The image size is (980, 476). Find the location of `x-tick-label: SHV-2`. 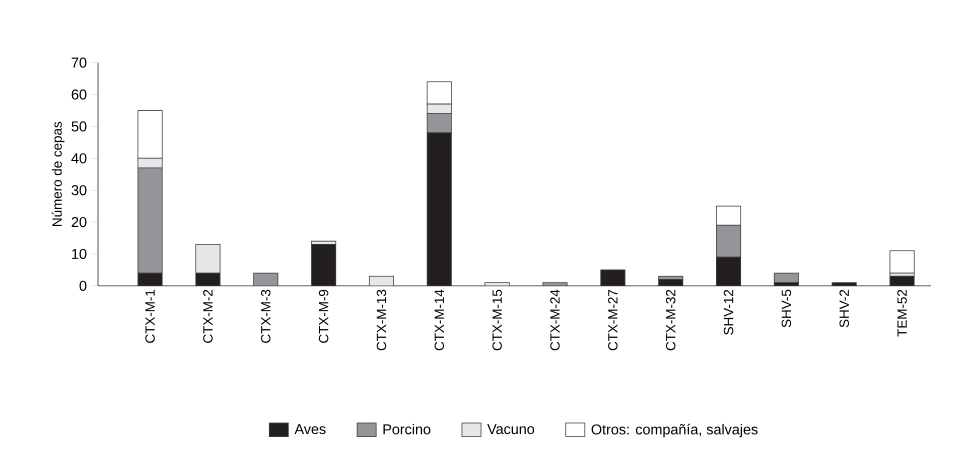

x-tick-label: SHV-2 is located at coordinates (844, 309).